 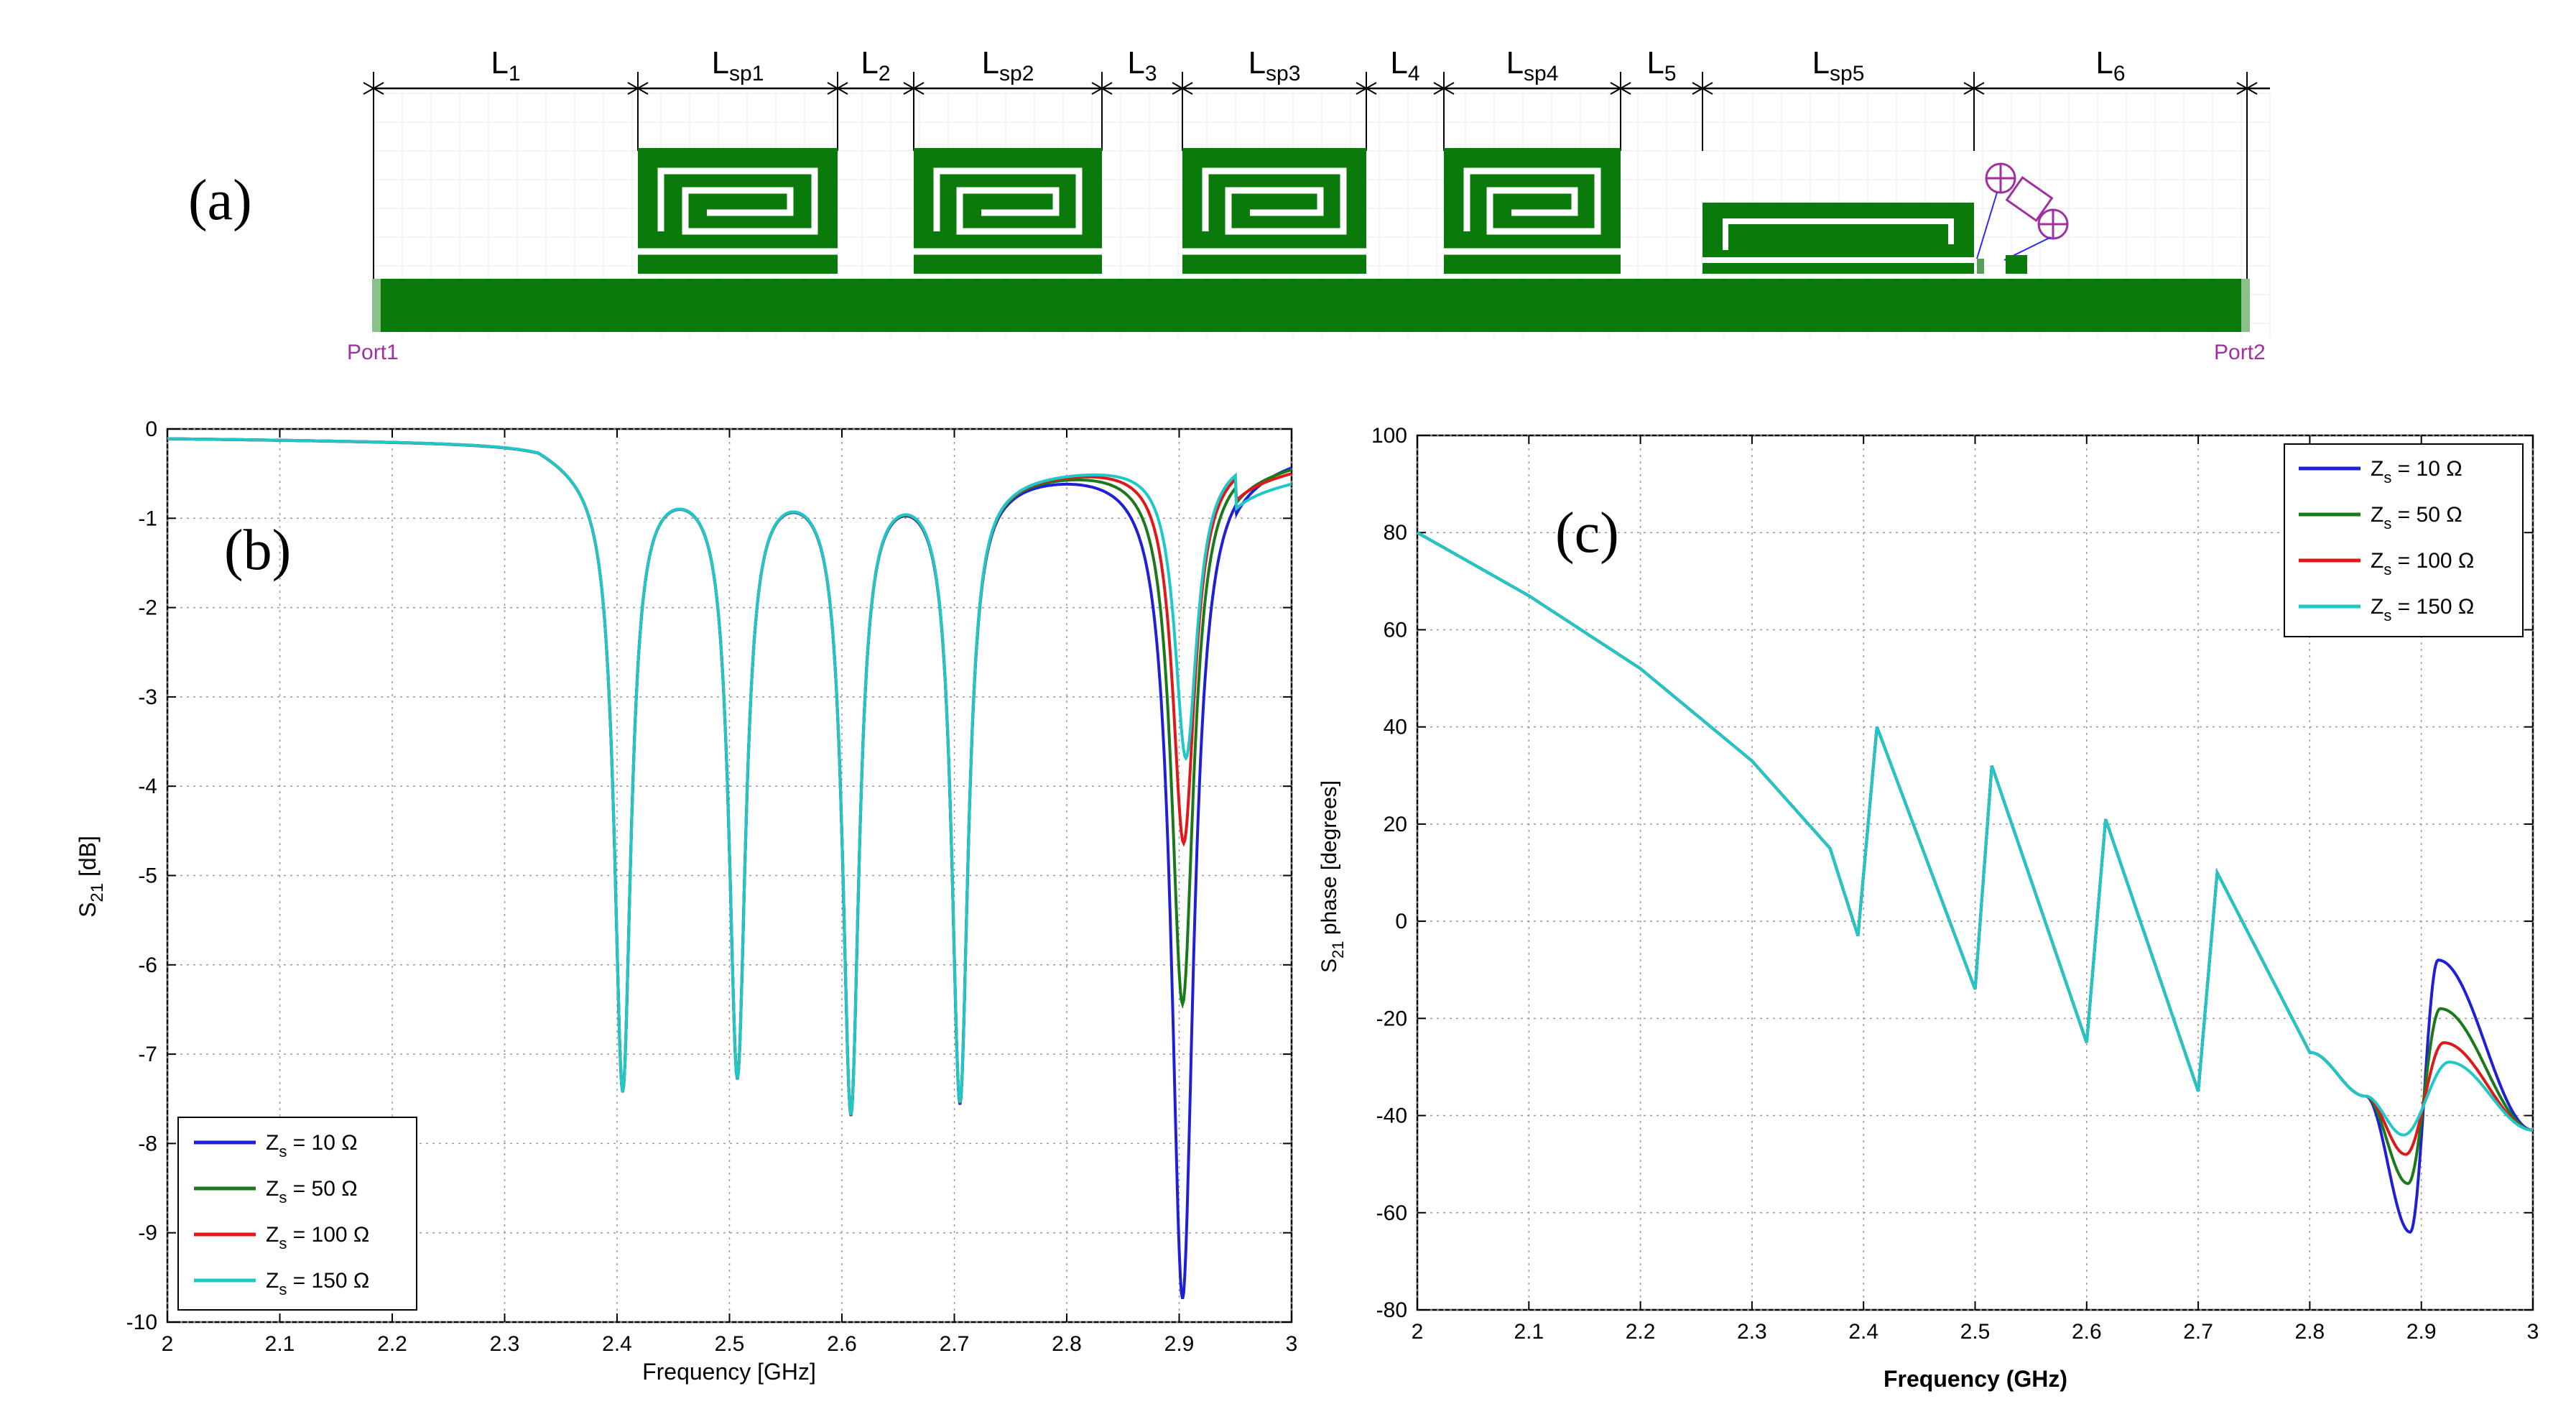 I want to click on x-tick-labels-b: 2 2.1 2.2 2.3 2.4 2.5 2.6 2.7 2.8 2.9 3, so click(x=730, y=1344).